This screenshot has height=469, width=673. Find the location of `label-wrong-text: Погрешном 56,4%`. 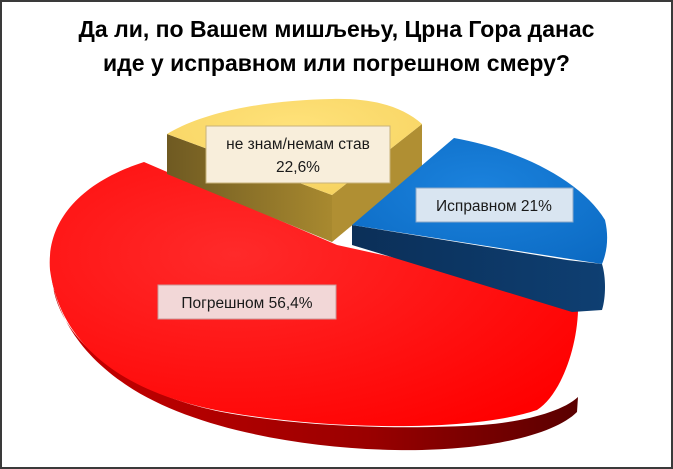

label-wrong-text: Погрешном 56,4% is located at coordinates (246, 303).